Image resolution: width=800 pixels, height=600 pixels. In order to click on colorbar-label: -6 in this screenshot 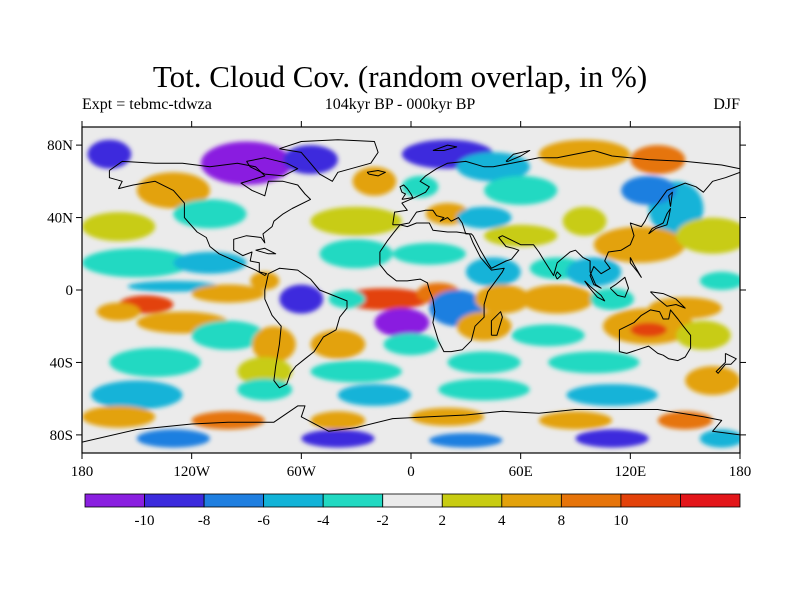, I will do `click(263, 521)`.